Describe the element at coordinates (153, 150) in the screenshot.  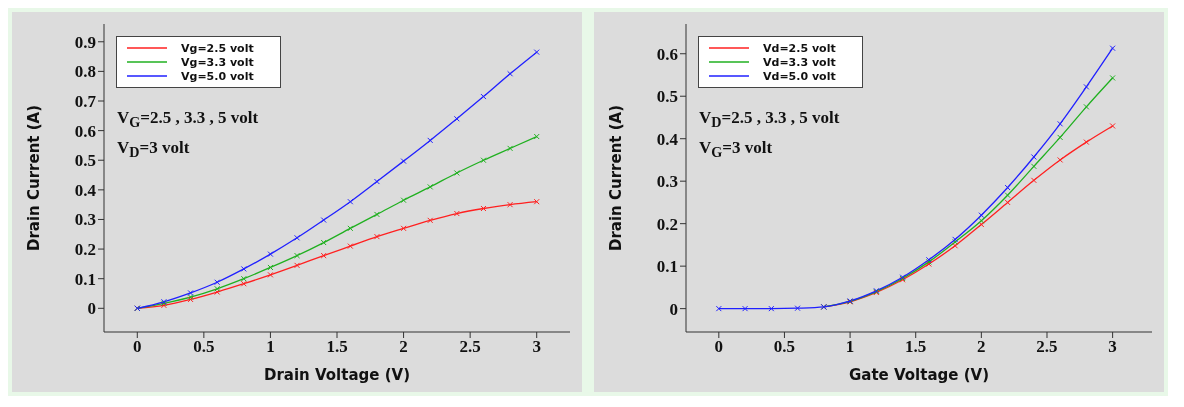
I see `annotation: V$_{D}$=3 volt` at that location.